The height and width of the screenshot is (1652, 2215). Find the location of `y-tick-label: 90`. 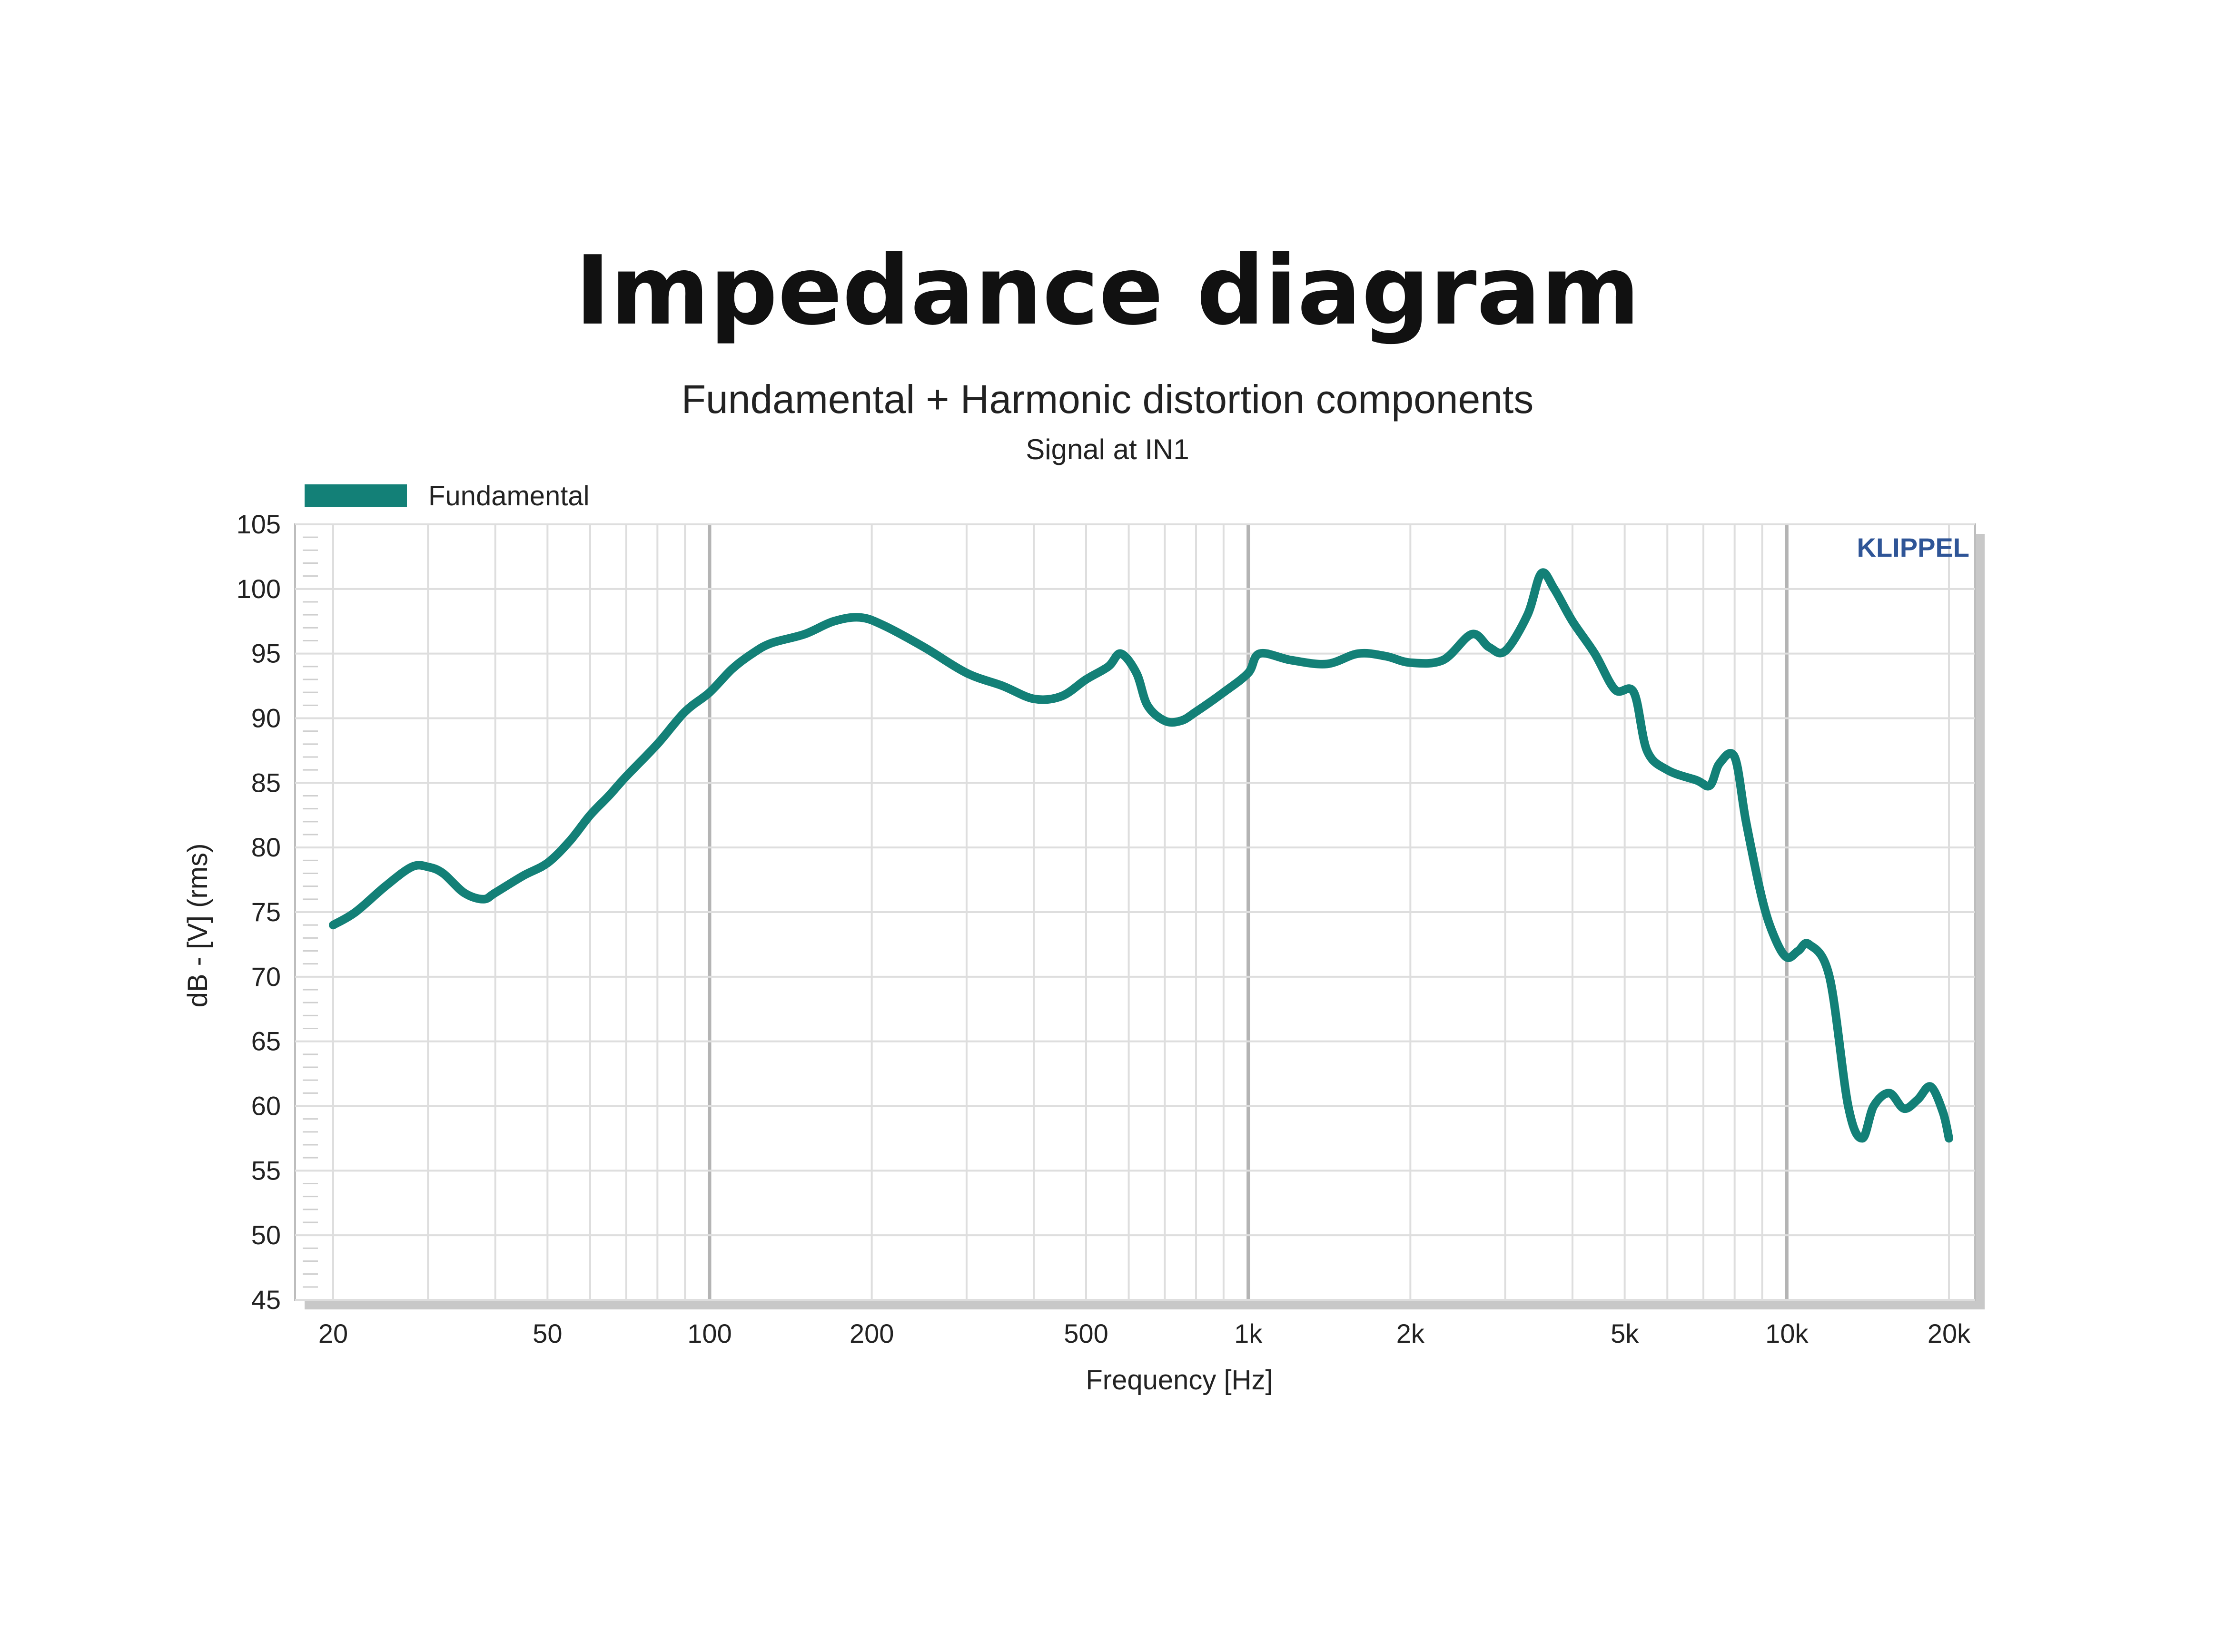

y-tick-label: 90 is located at coordinates (266, 718).